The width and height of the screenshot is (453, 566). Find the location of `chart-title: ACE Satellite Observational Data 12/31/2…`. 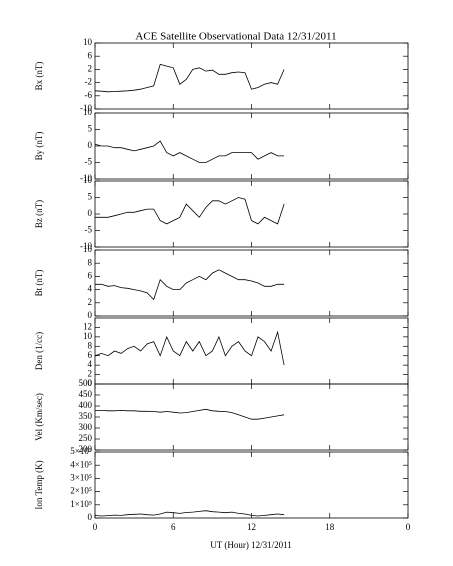

chart-title: ACE Satellite Observational Data 12/31/2… is located at coordinates (235, 37).